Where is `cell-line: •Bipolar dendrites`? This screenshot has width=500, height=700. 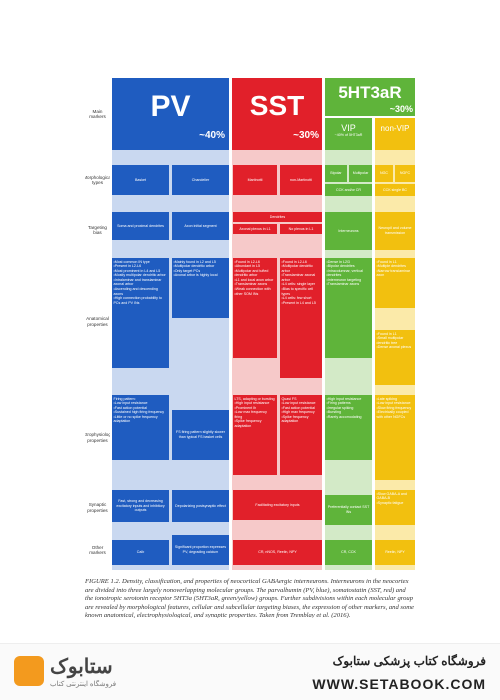
cell-line: •Bipolar dendrites is located at coordinates (340, 266).